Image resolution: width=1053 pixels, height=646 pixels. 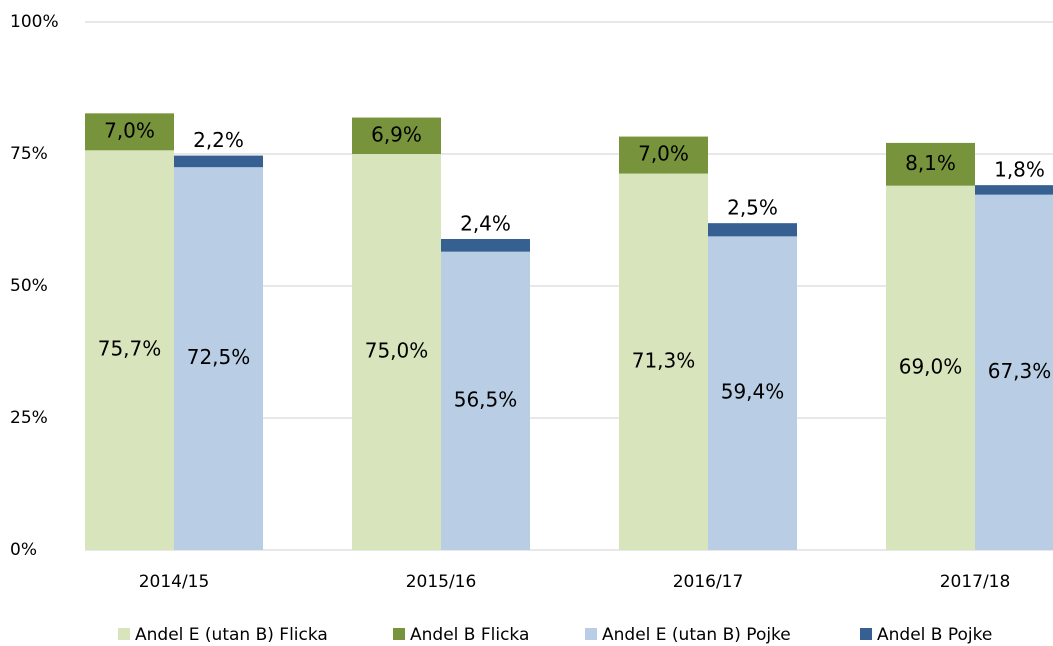 What do you see at coordinates (934, 635) in the screenshot?
I see `legend-label: Andel B Pojke` at bounding box center [934, 635].